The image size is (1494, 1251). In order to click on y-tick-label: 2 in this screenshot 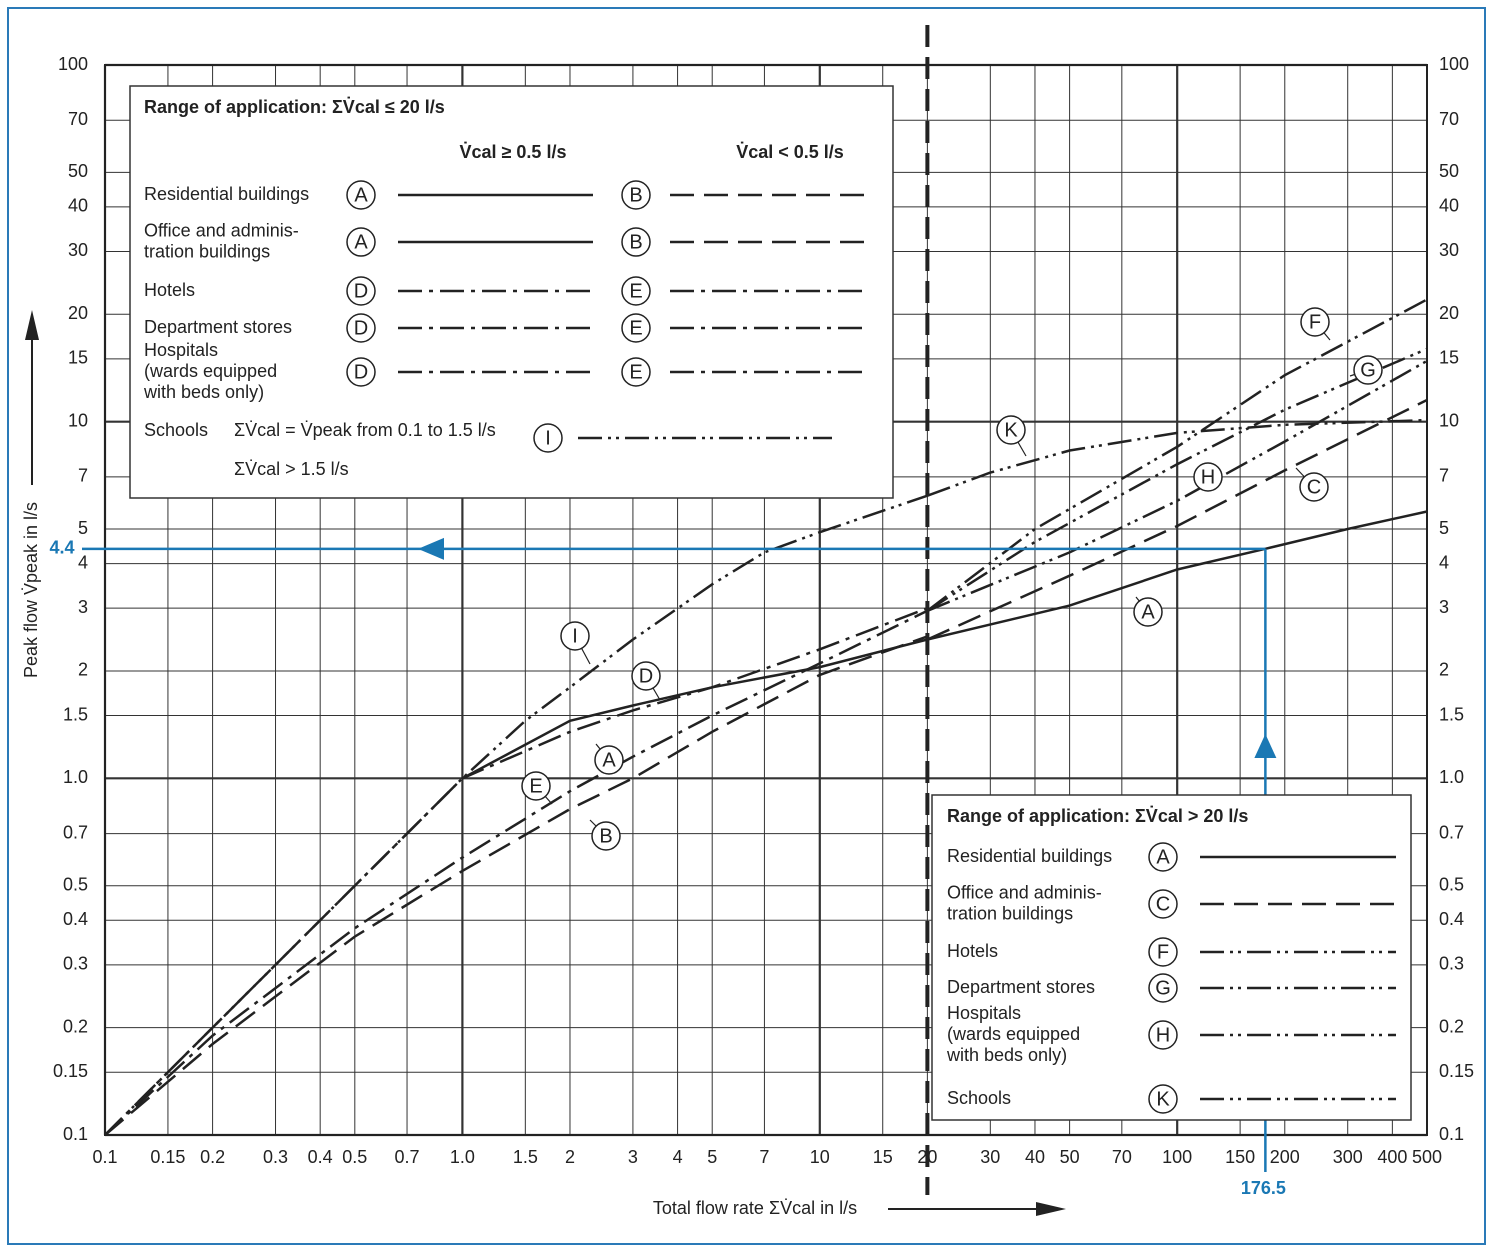, I will do `click(83, 670)`.